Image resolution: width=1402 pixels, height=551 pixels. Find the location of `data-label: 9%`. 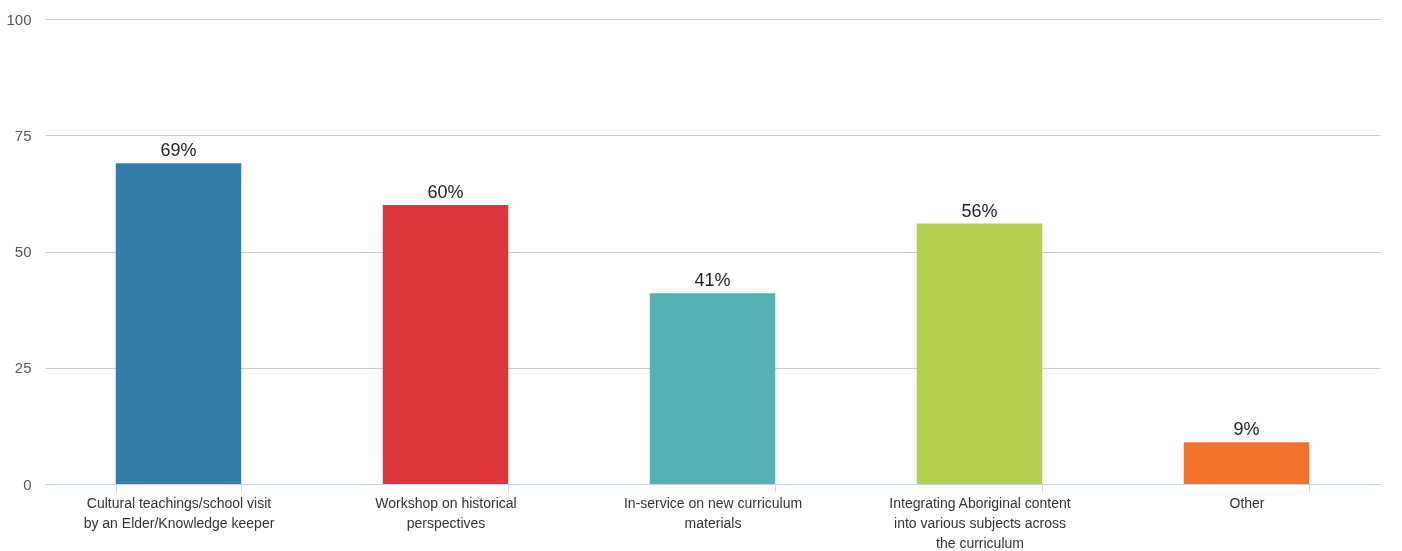

data-label: 9% is located at coordinates (1246, 429).